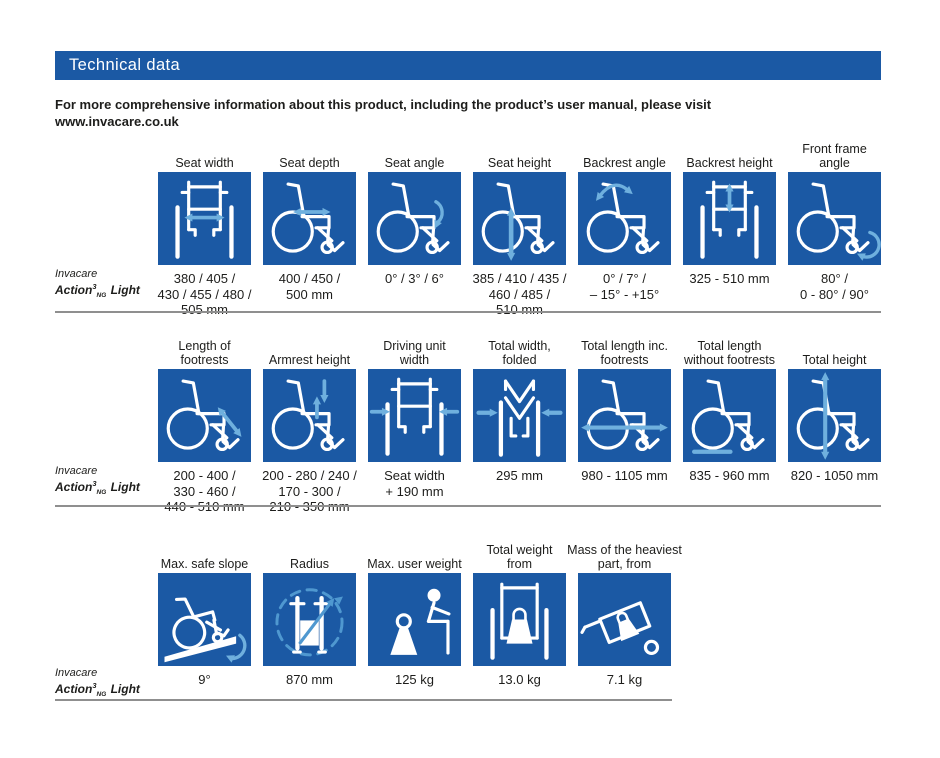  I want to click on tile-label: Max. safe slope, so click(204, 563).